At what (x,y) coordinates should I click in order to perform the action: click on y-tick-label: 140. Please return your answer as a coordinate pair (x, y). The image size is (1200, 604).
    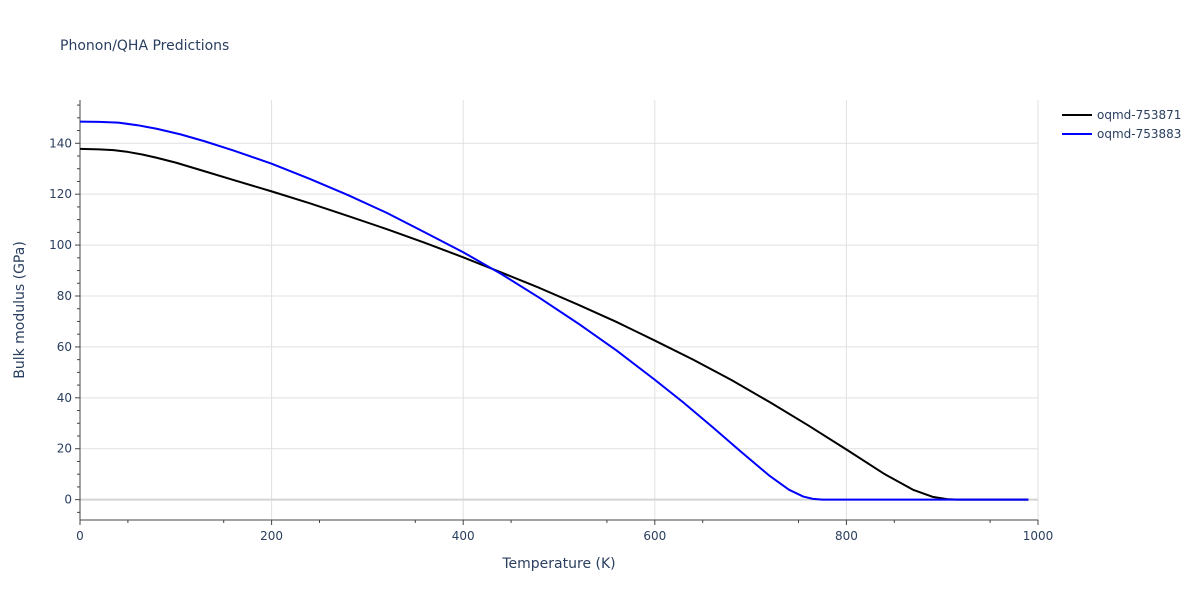
    Looking at the image, I should click on (60, 143).